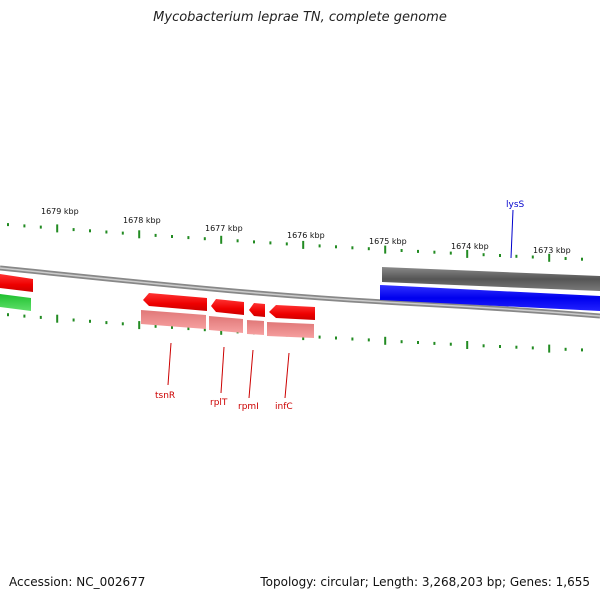  What do you see at coordinates (515, 205) in the screenshot?
I see `gene-label-lysS: lysS` at bounding box center [515, 205].